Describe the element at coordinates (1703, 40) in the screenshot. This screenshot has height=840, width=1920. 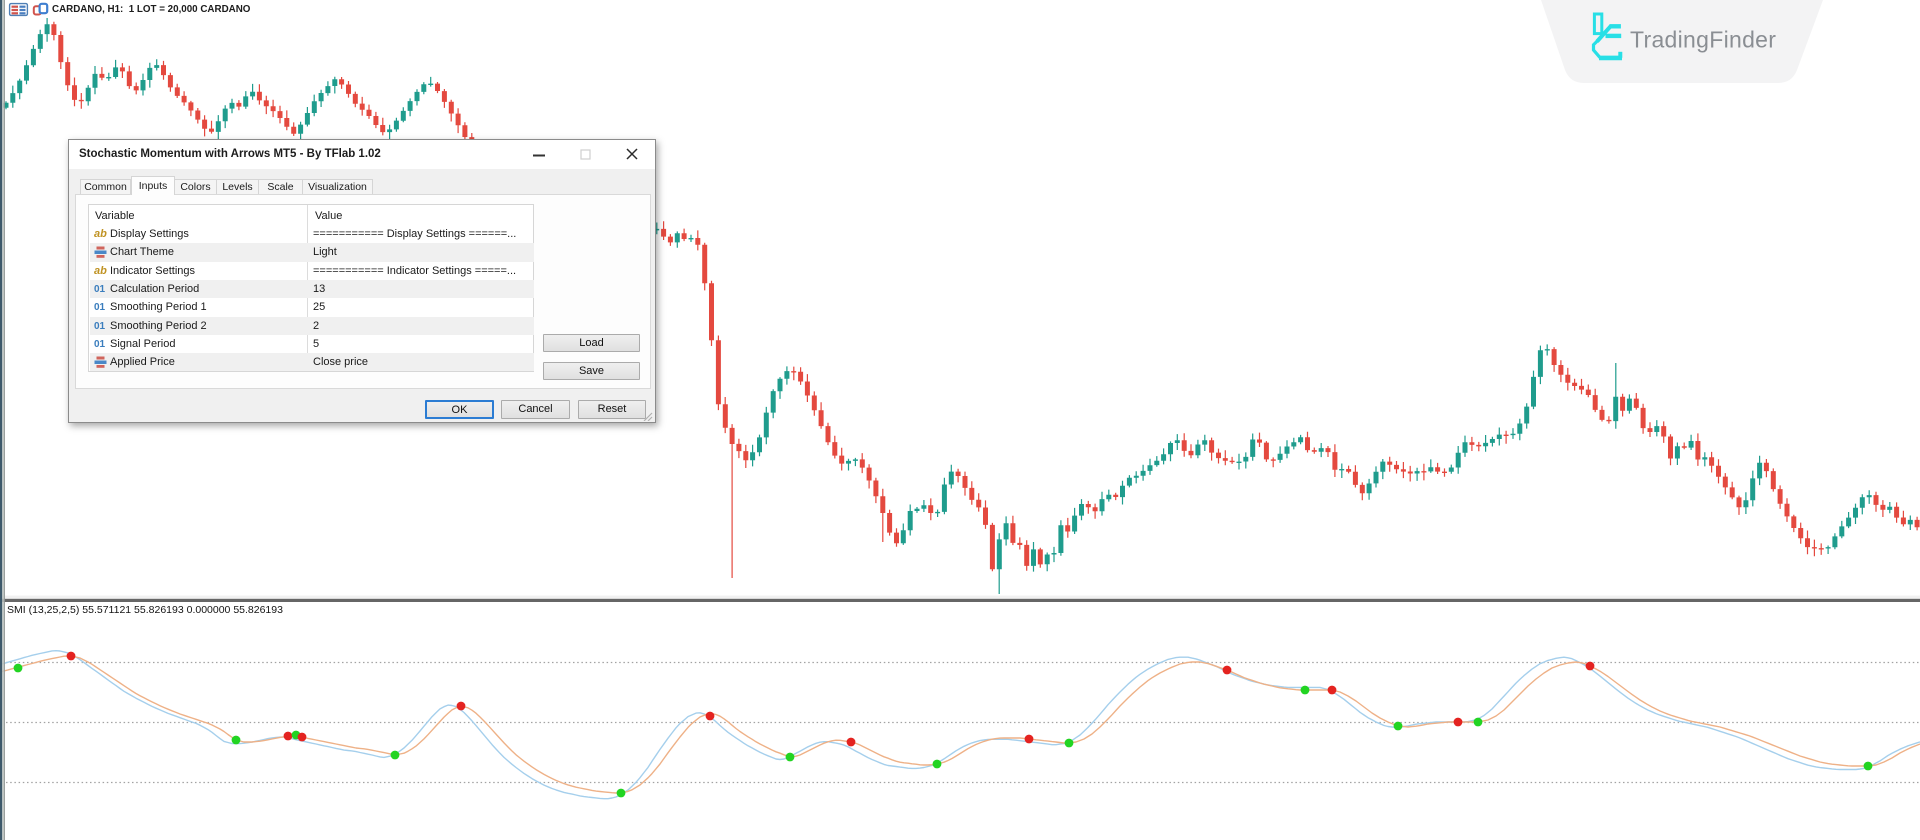
I see `svg-text: TradingFinder` at that location.